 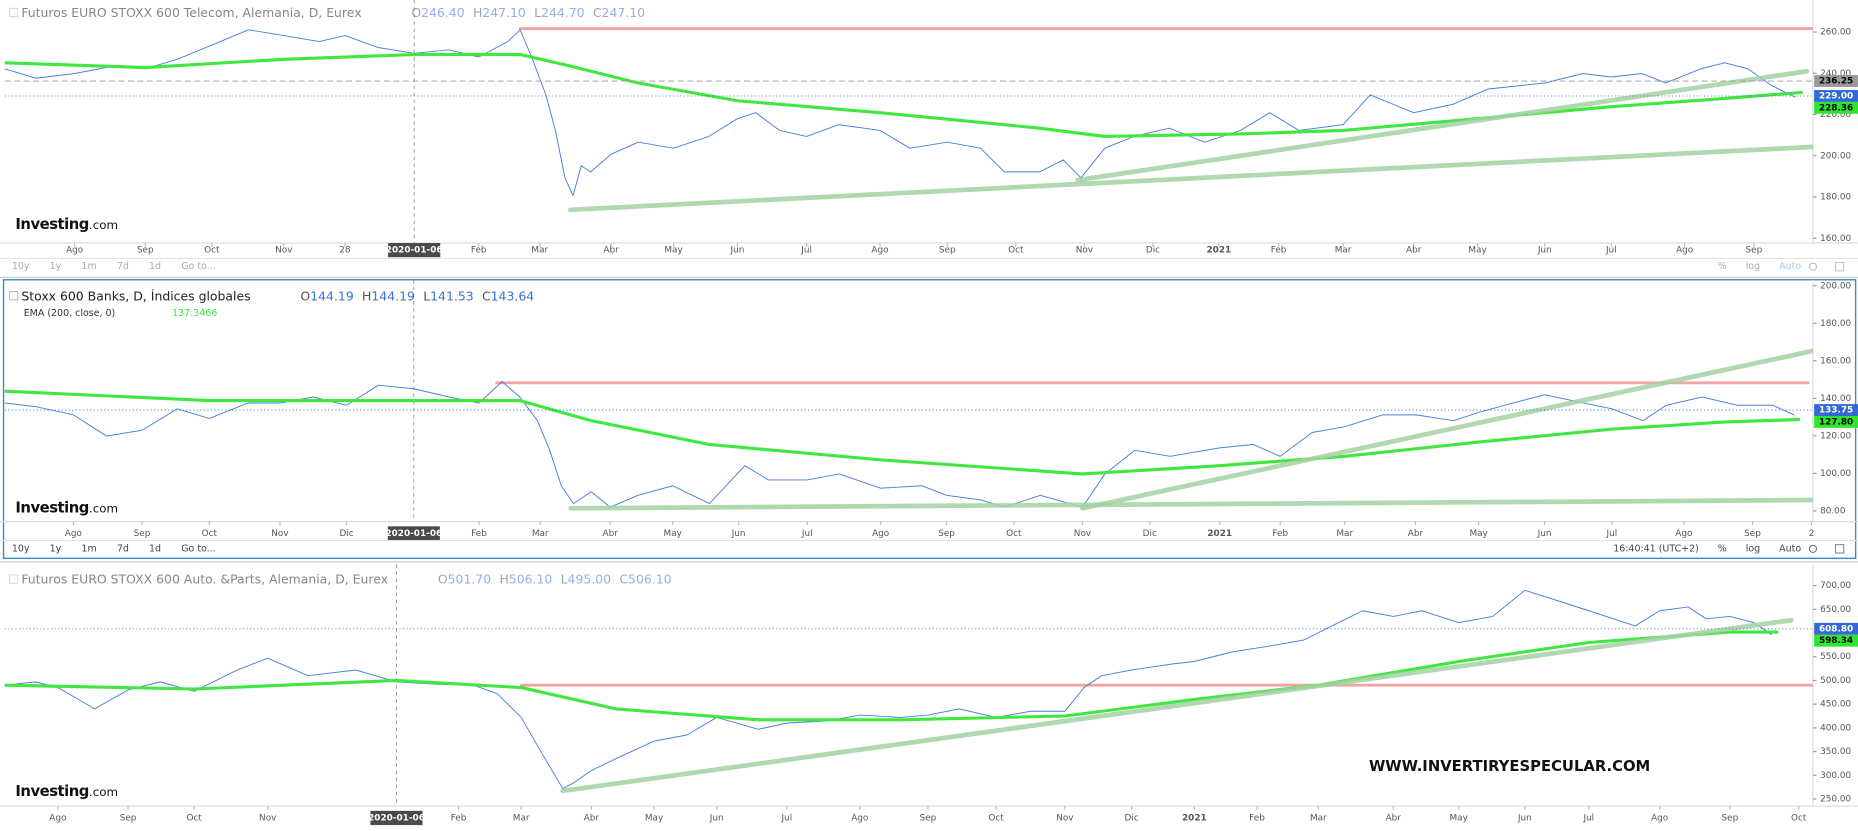 What do you see at coordinates (470, 578) in the screenshot?
I see `ohlc-value: 501.70` at bounding box center [470, 578].